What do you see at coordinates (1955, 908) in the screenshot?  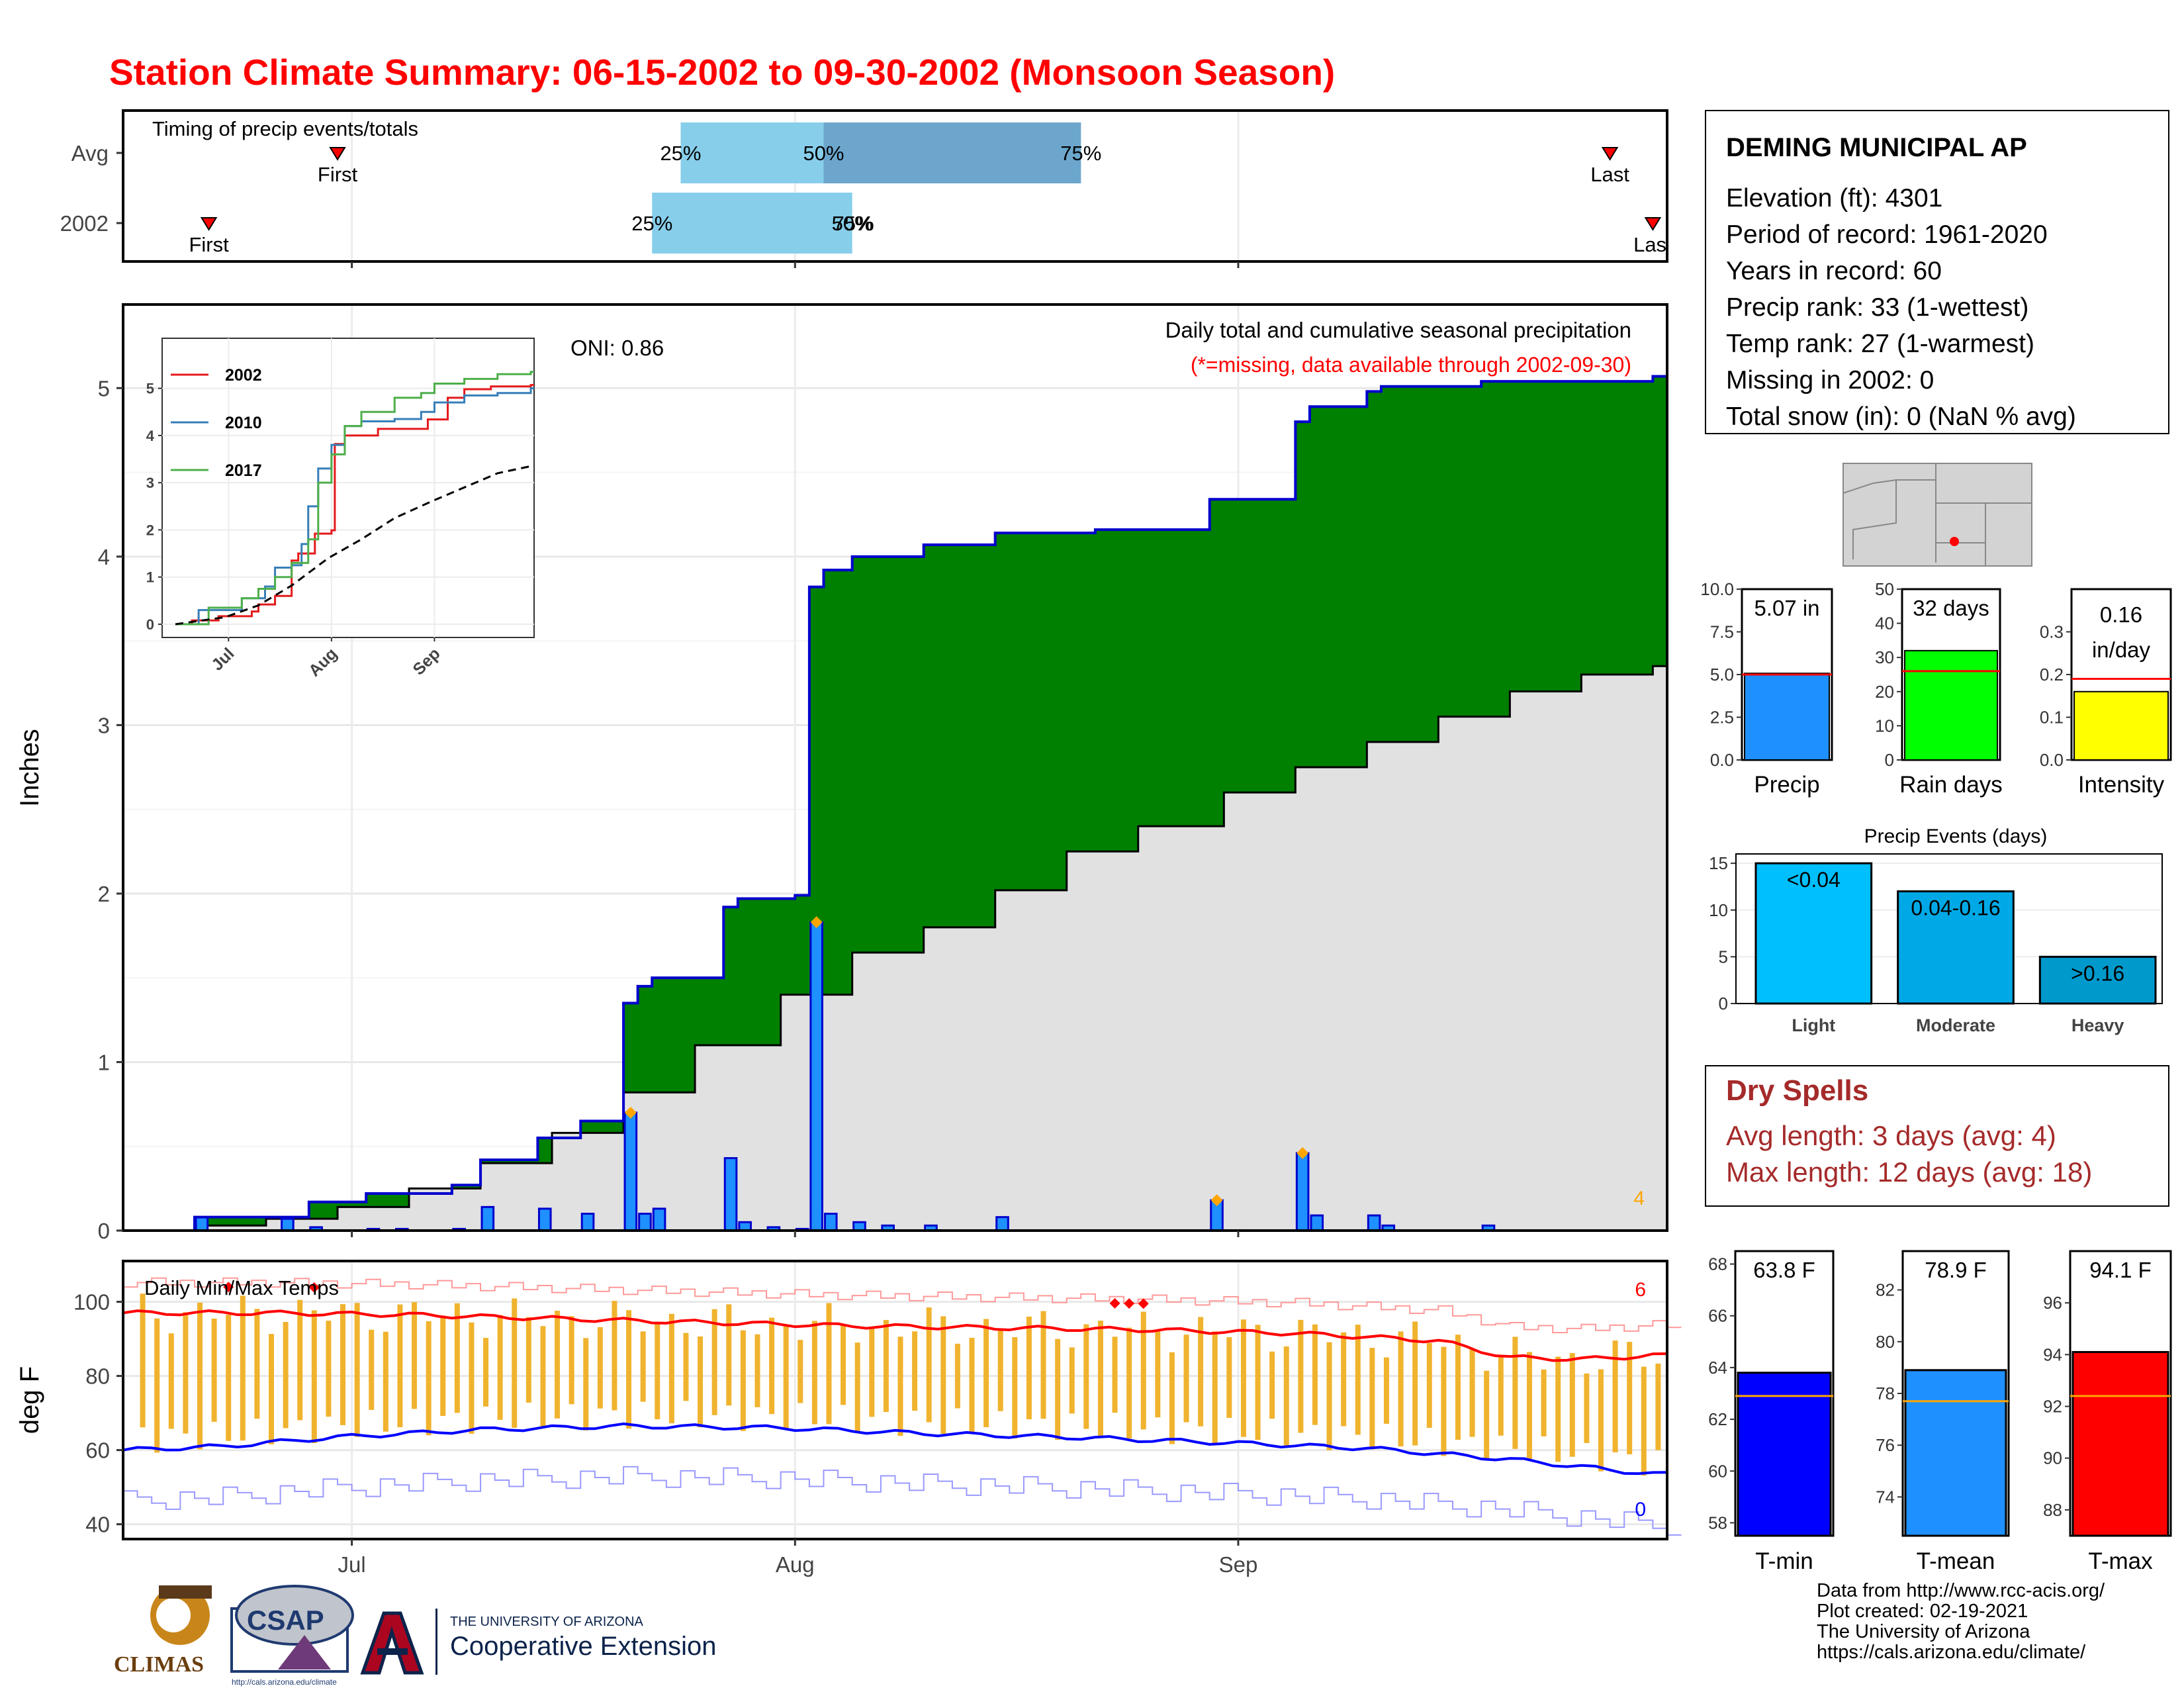 I see `events-bar-label: 0.04-0.16` at bounding box center [1955, 908].